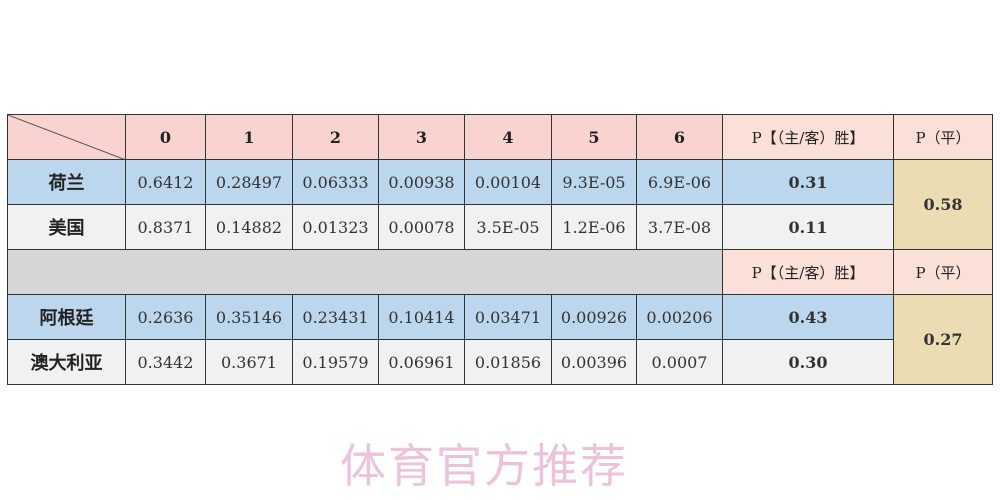 The height and width of the screenshot is (500, 1000). I want to click on prob-cell: 0.14882, so click(249, 227).